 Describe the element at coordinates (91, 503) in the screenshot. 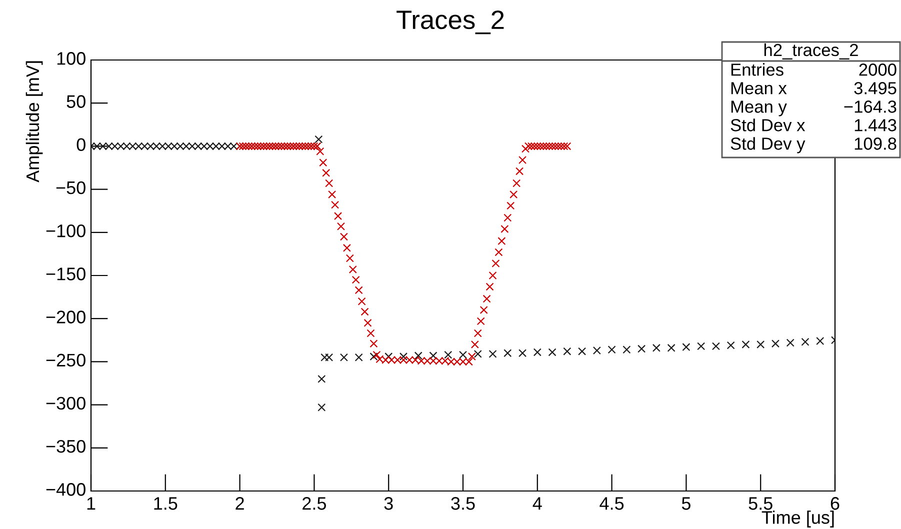

I see `x-tick-label: 1` at that location.